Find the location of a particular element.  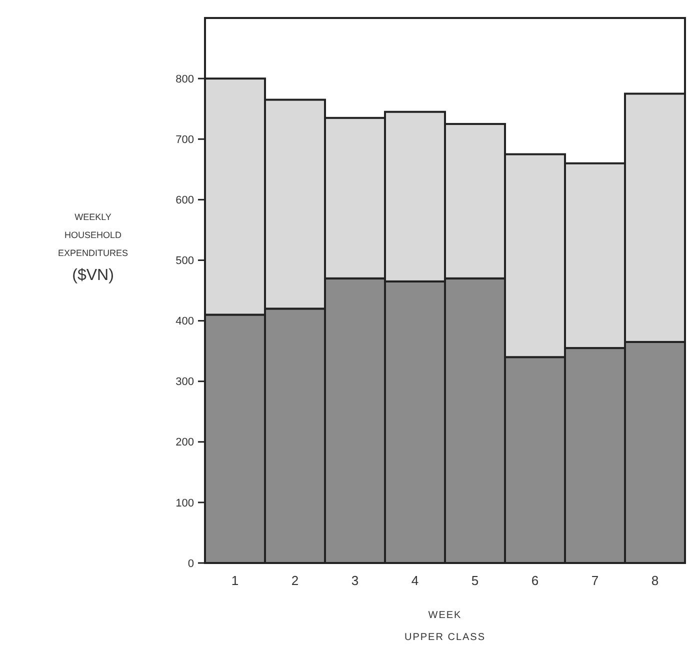

y-tick-label: 700 is located at coordinates (185, 140).